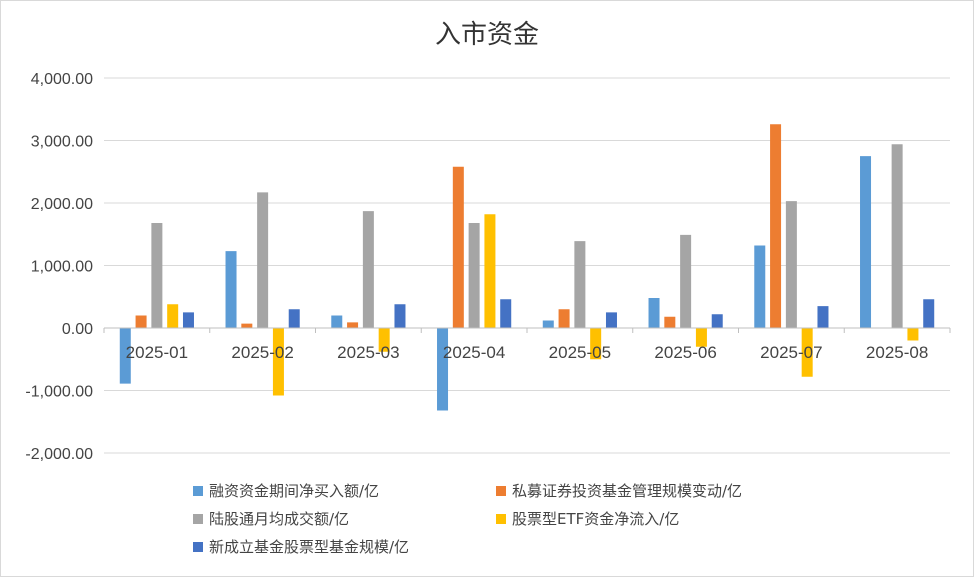 The height and width of the screenshot is (577, 974). I want to click on legend-item: 陆股通月均成交额/亿, so click(271, 518).